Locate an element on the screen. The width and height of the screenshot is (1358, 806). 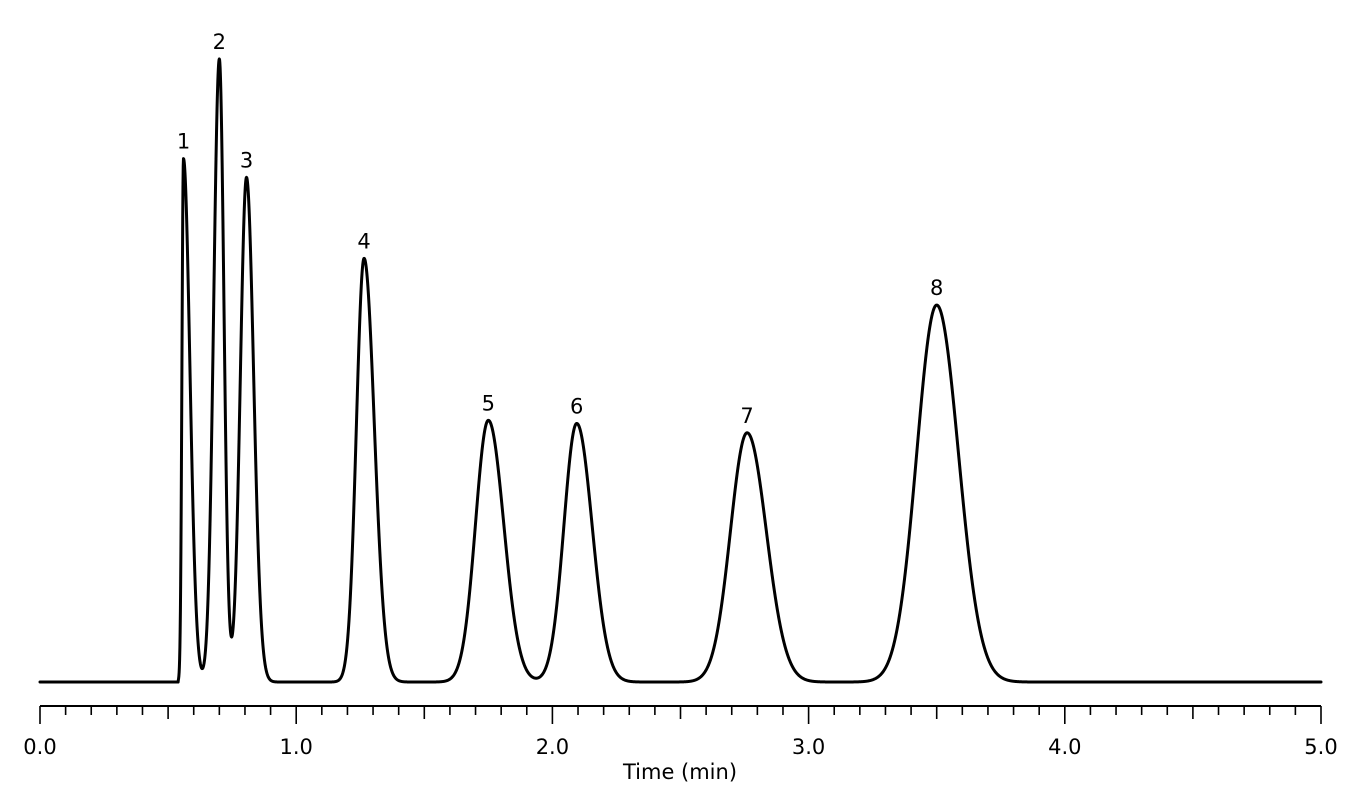
x-tick-label: 2.0 is located at coordinates (552, 747).